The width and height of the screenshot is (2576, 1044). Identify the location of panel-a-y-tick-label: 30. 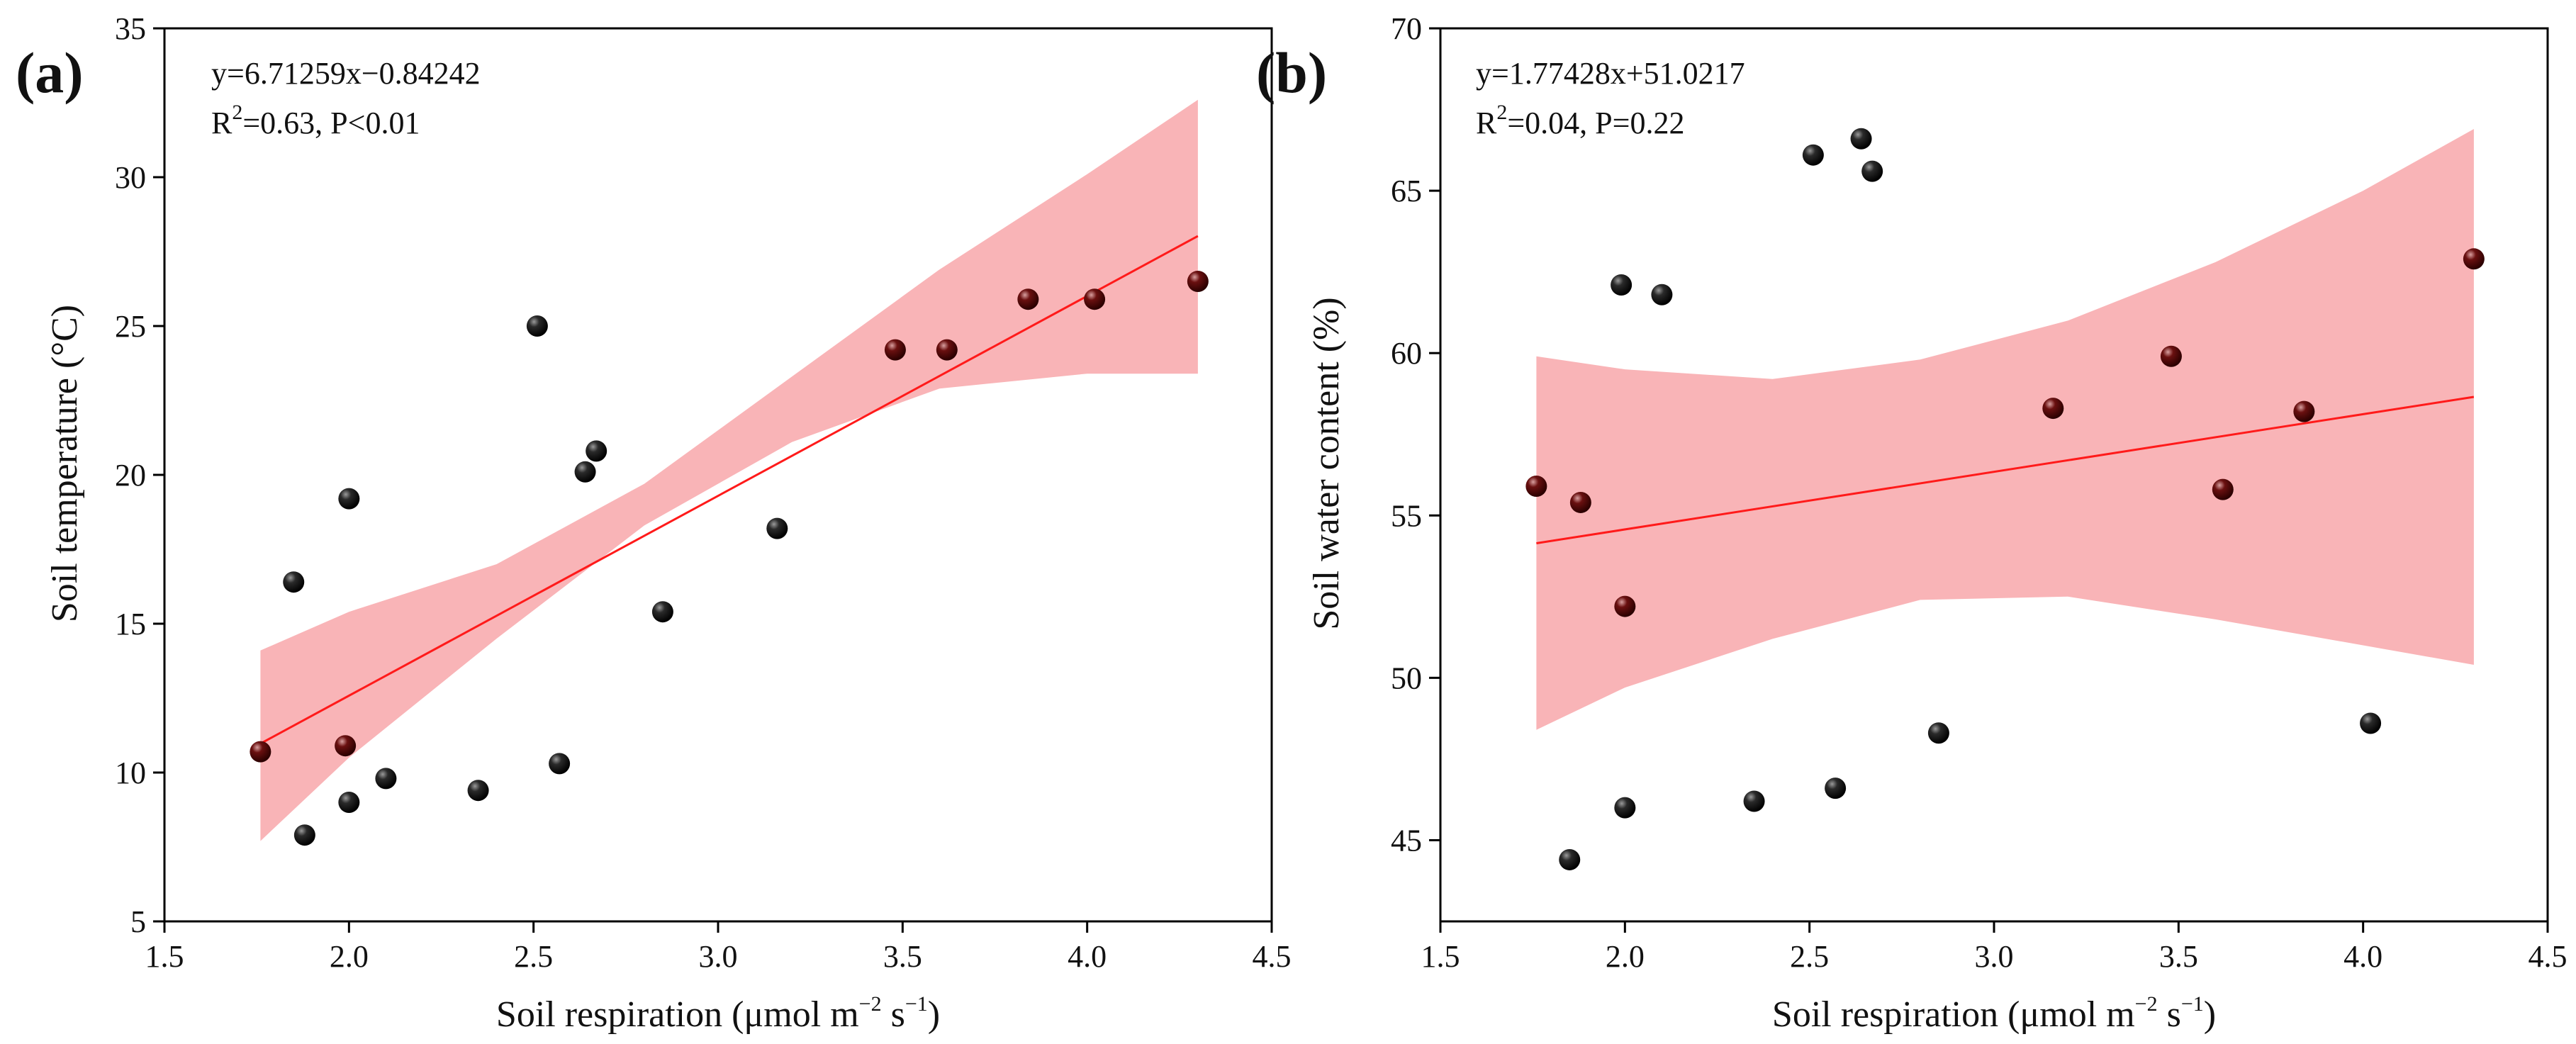
(131, 177).